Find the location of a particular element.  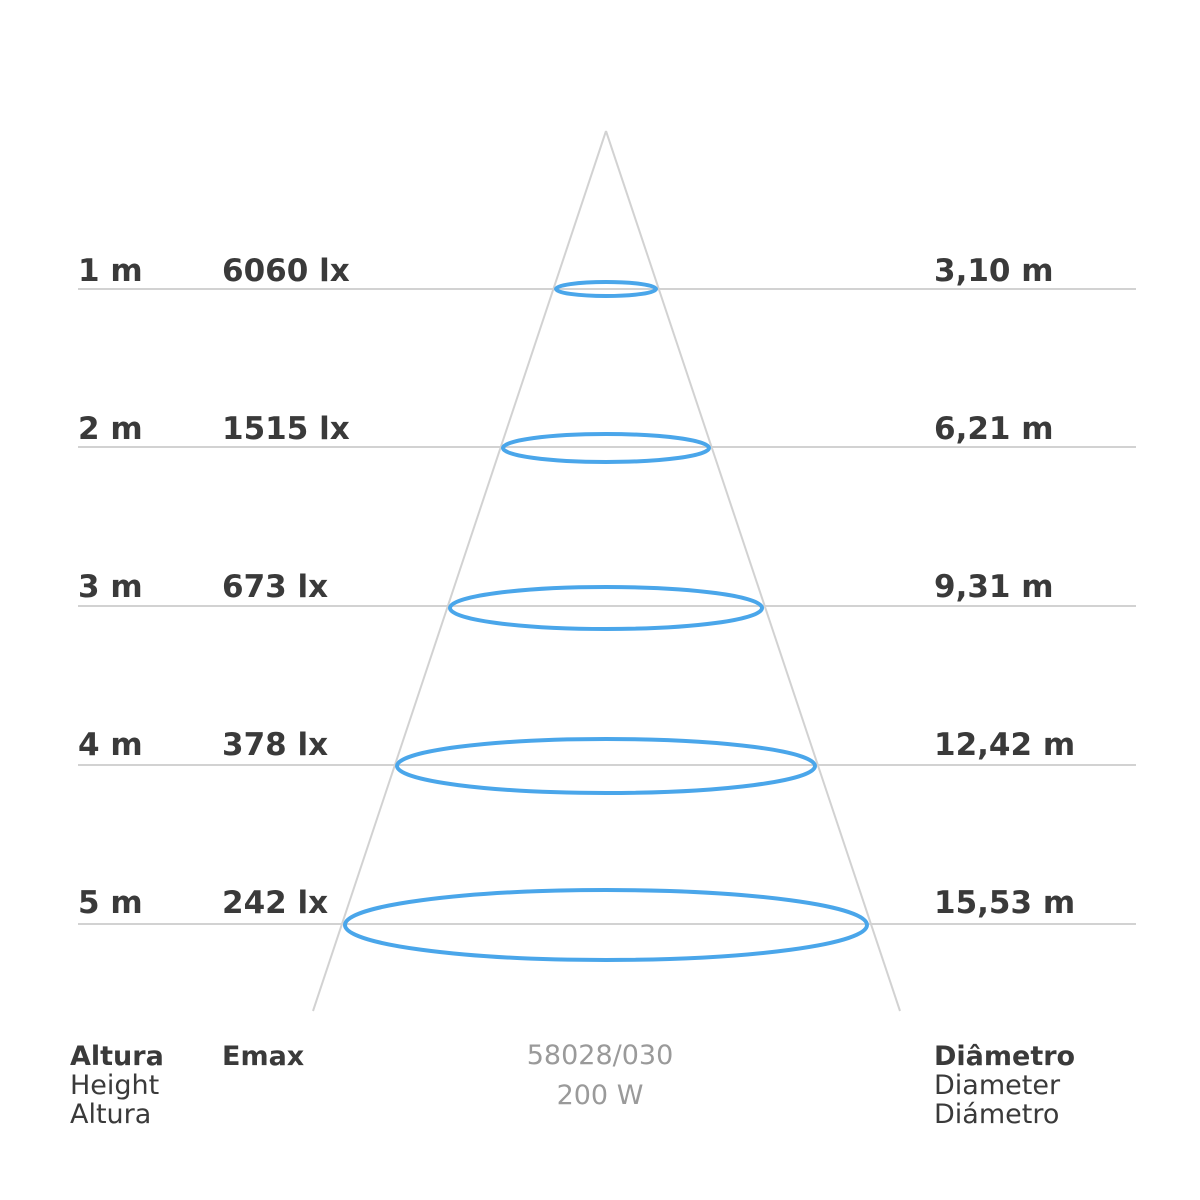

emax-value-3: 673 lx is located at coordinates (275, 587).